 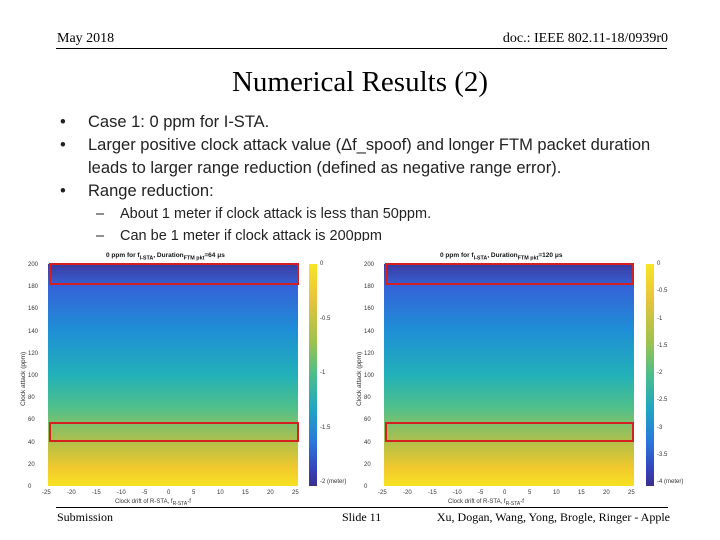 I want to click on bullet-item: • Range reduction:, so click(x=137, y=191).